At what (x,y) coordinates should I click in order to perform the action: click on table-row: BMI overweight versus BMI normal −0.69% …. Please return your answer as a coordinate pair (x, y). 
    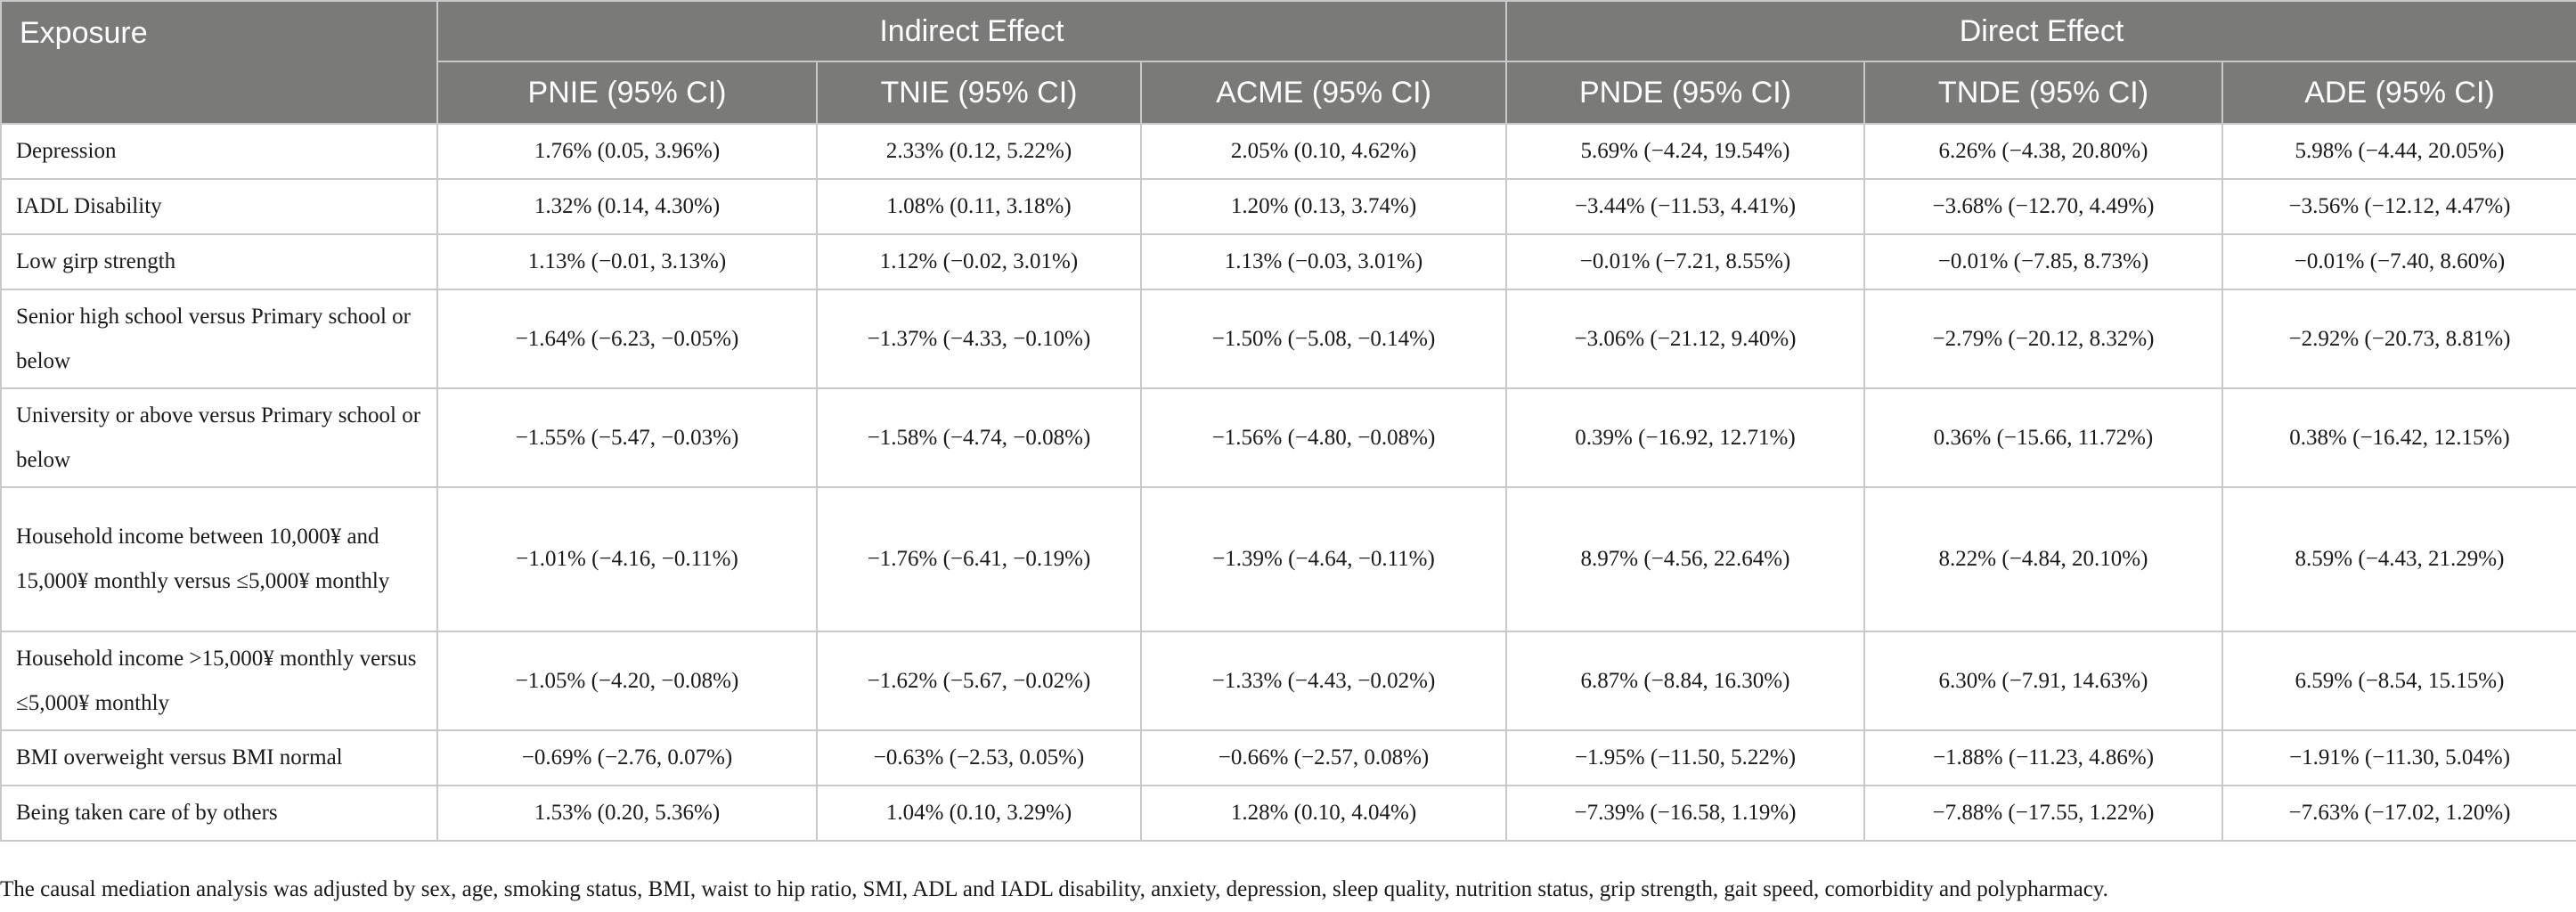
    Looking at the image, I should click on (1288, 757).